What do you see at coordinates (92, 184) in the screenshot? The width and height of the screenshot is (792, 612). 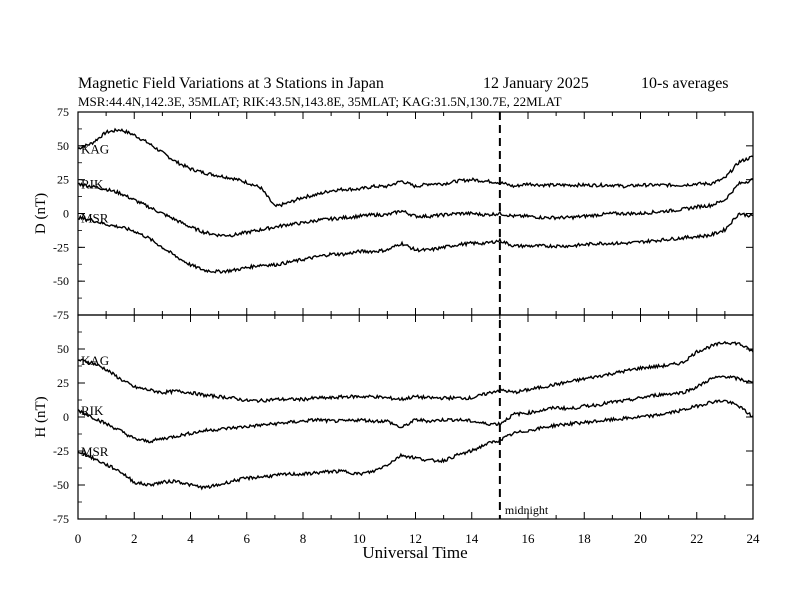 I see `series-label-rik-d: RIK` at bounding box center [92, 184].